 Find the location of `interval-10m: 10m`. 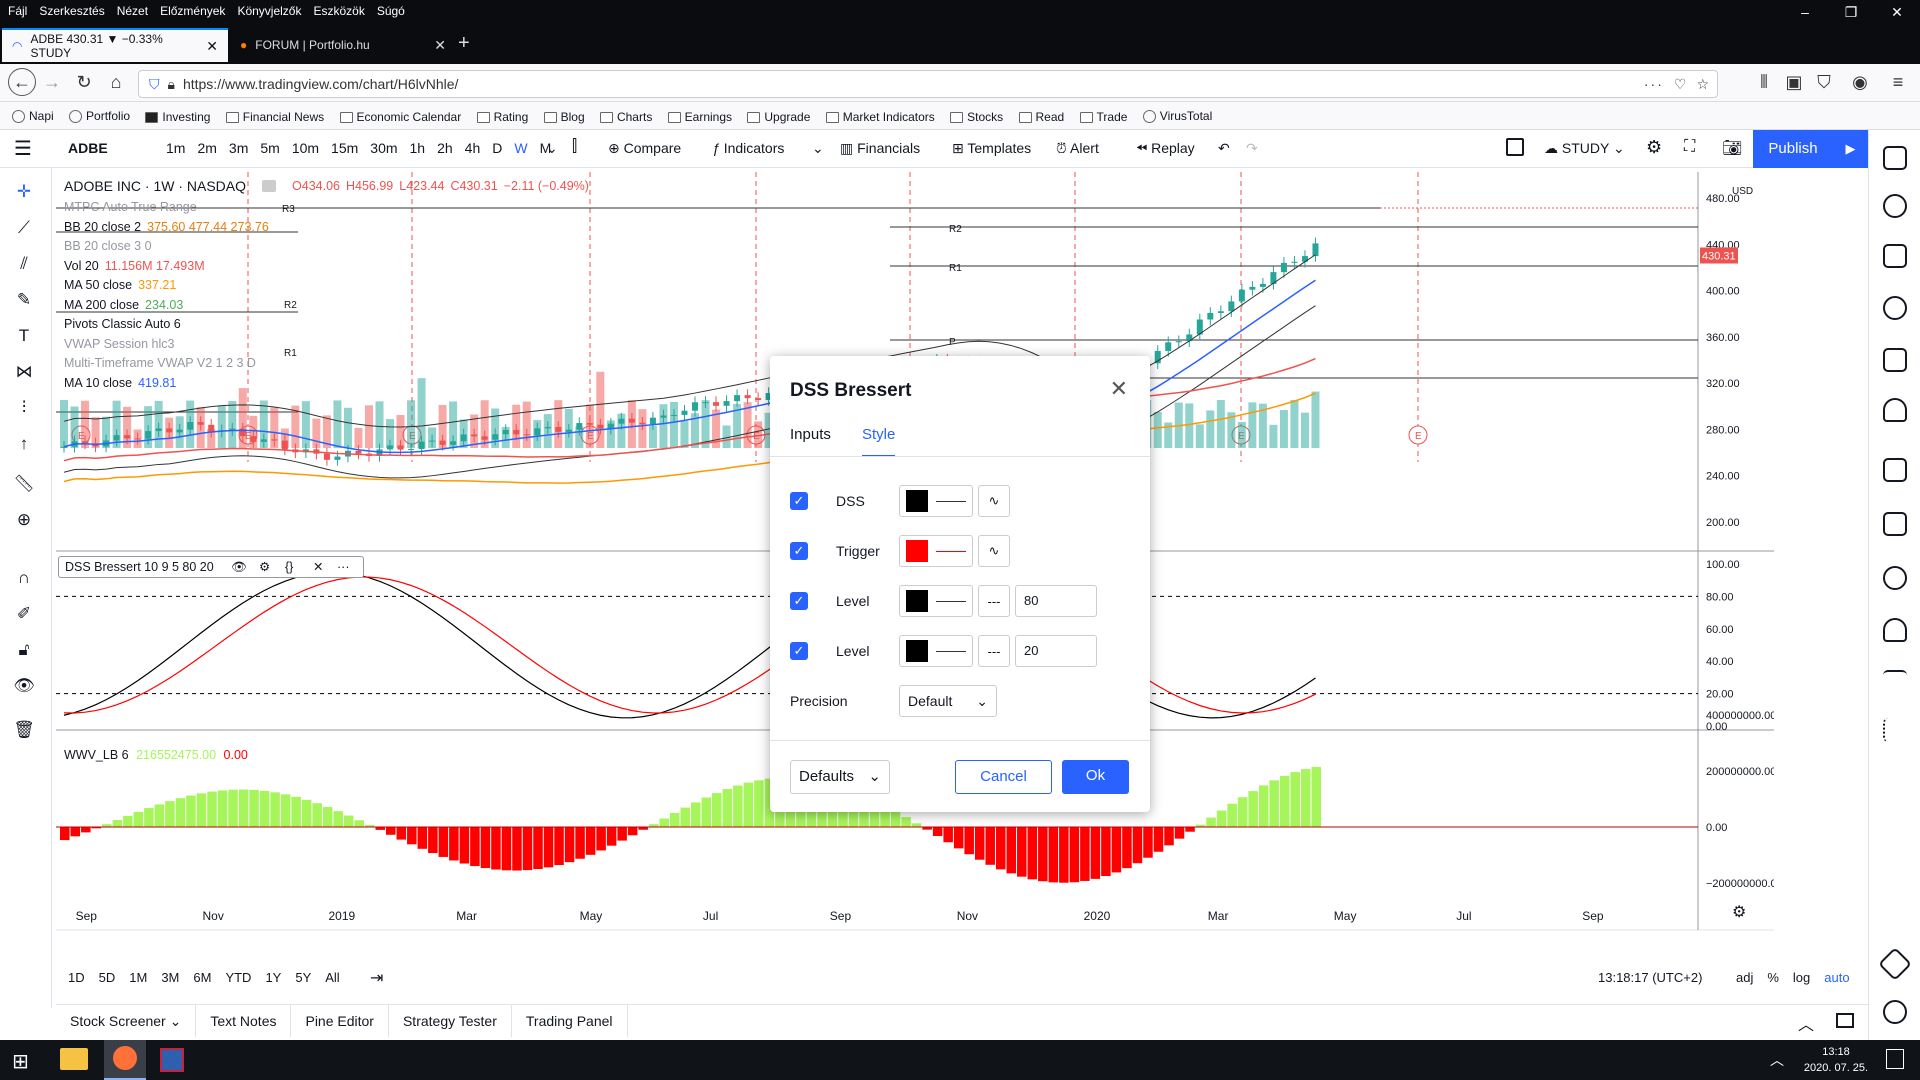

interval-10m: 10m is located at coordinates (305, 148).